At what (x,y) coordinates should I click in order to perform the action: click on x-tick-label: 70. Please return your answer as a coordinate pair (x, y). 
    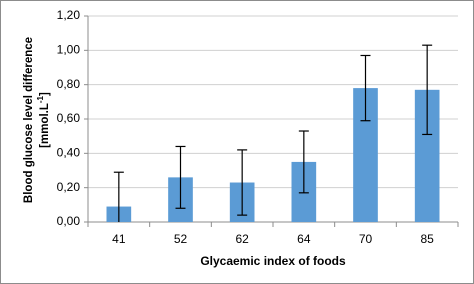
    Looking at the image, I should click on (366, 239).